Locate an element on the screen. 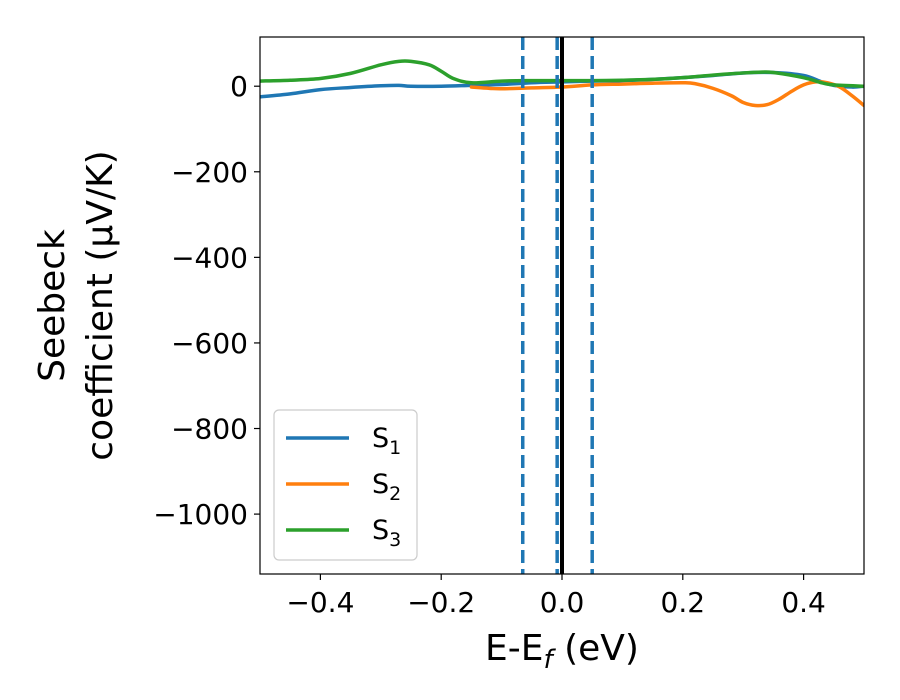  legend-label-s1: S1 is located at coordinates (386, 441).